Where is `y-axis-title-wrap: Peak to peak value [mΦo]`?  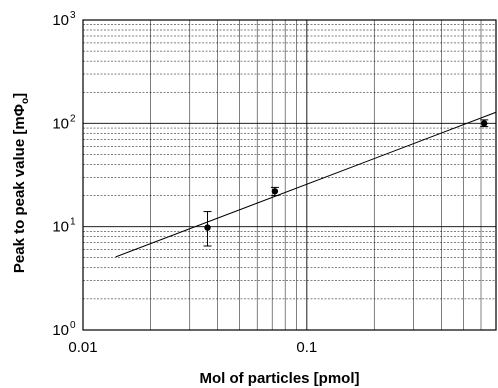
y-axis-title-wrap: Peak to peak value [mΦo] is located at coordinates (17, 194).